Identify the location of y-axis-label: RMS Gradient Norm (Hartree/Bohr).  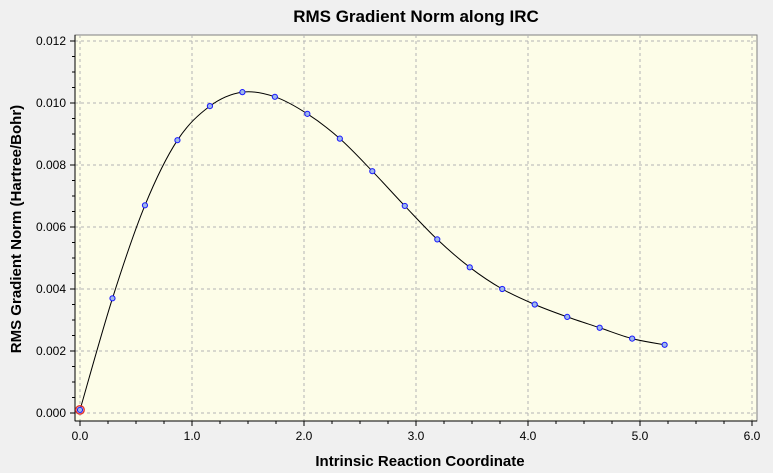
(16, 229).